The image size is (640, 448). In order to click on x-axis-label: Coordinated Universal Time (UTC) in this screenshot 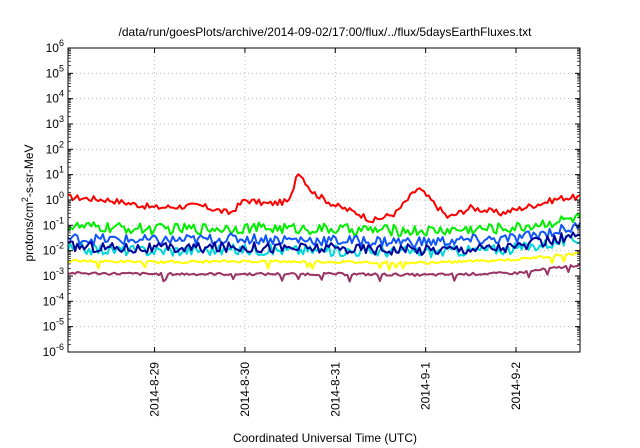, I will do `click(325, 438)`.